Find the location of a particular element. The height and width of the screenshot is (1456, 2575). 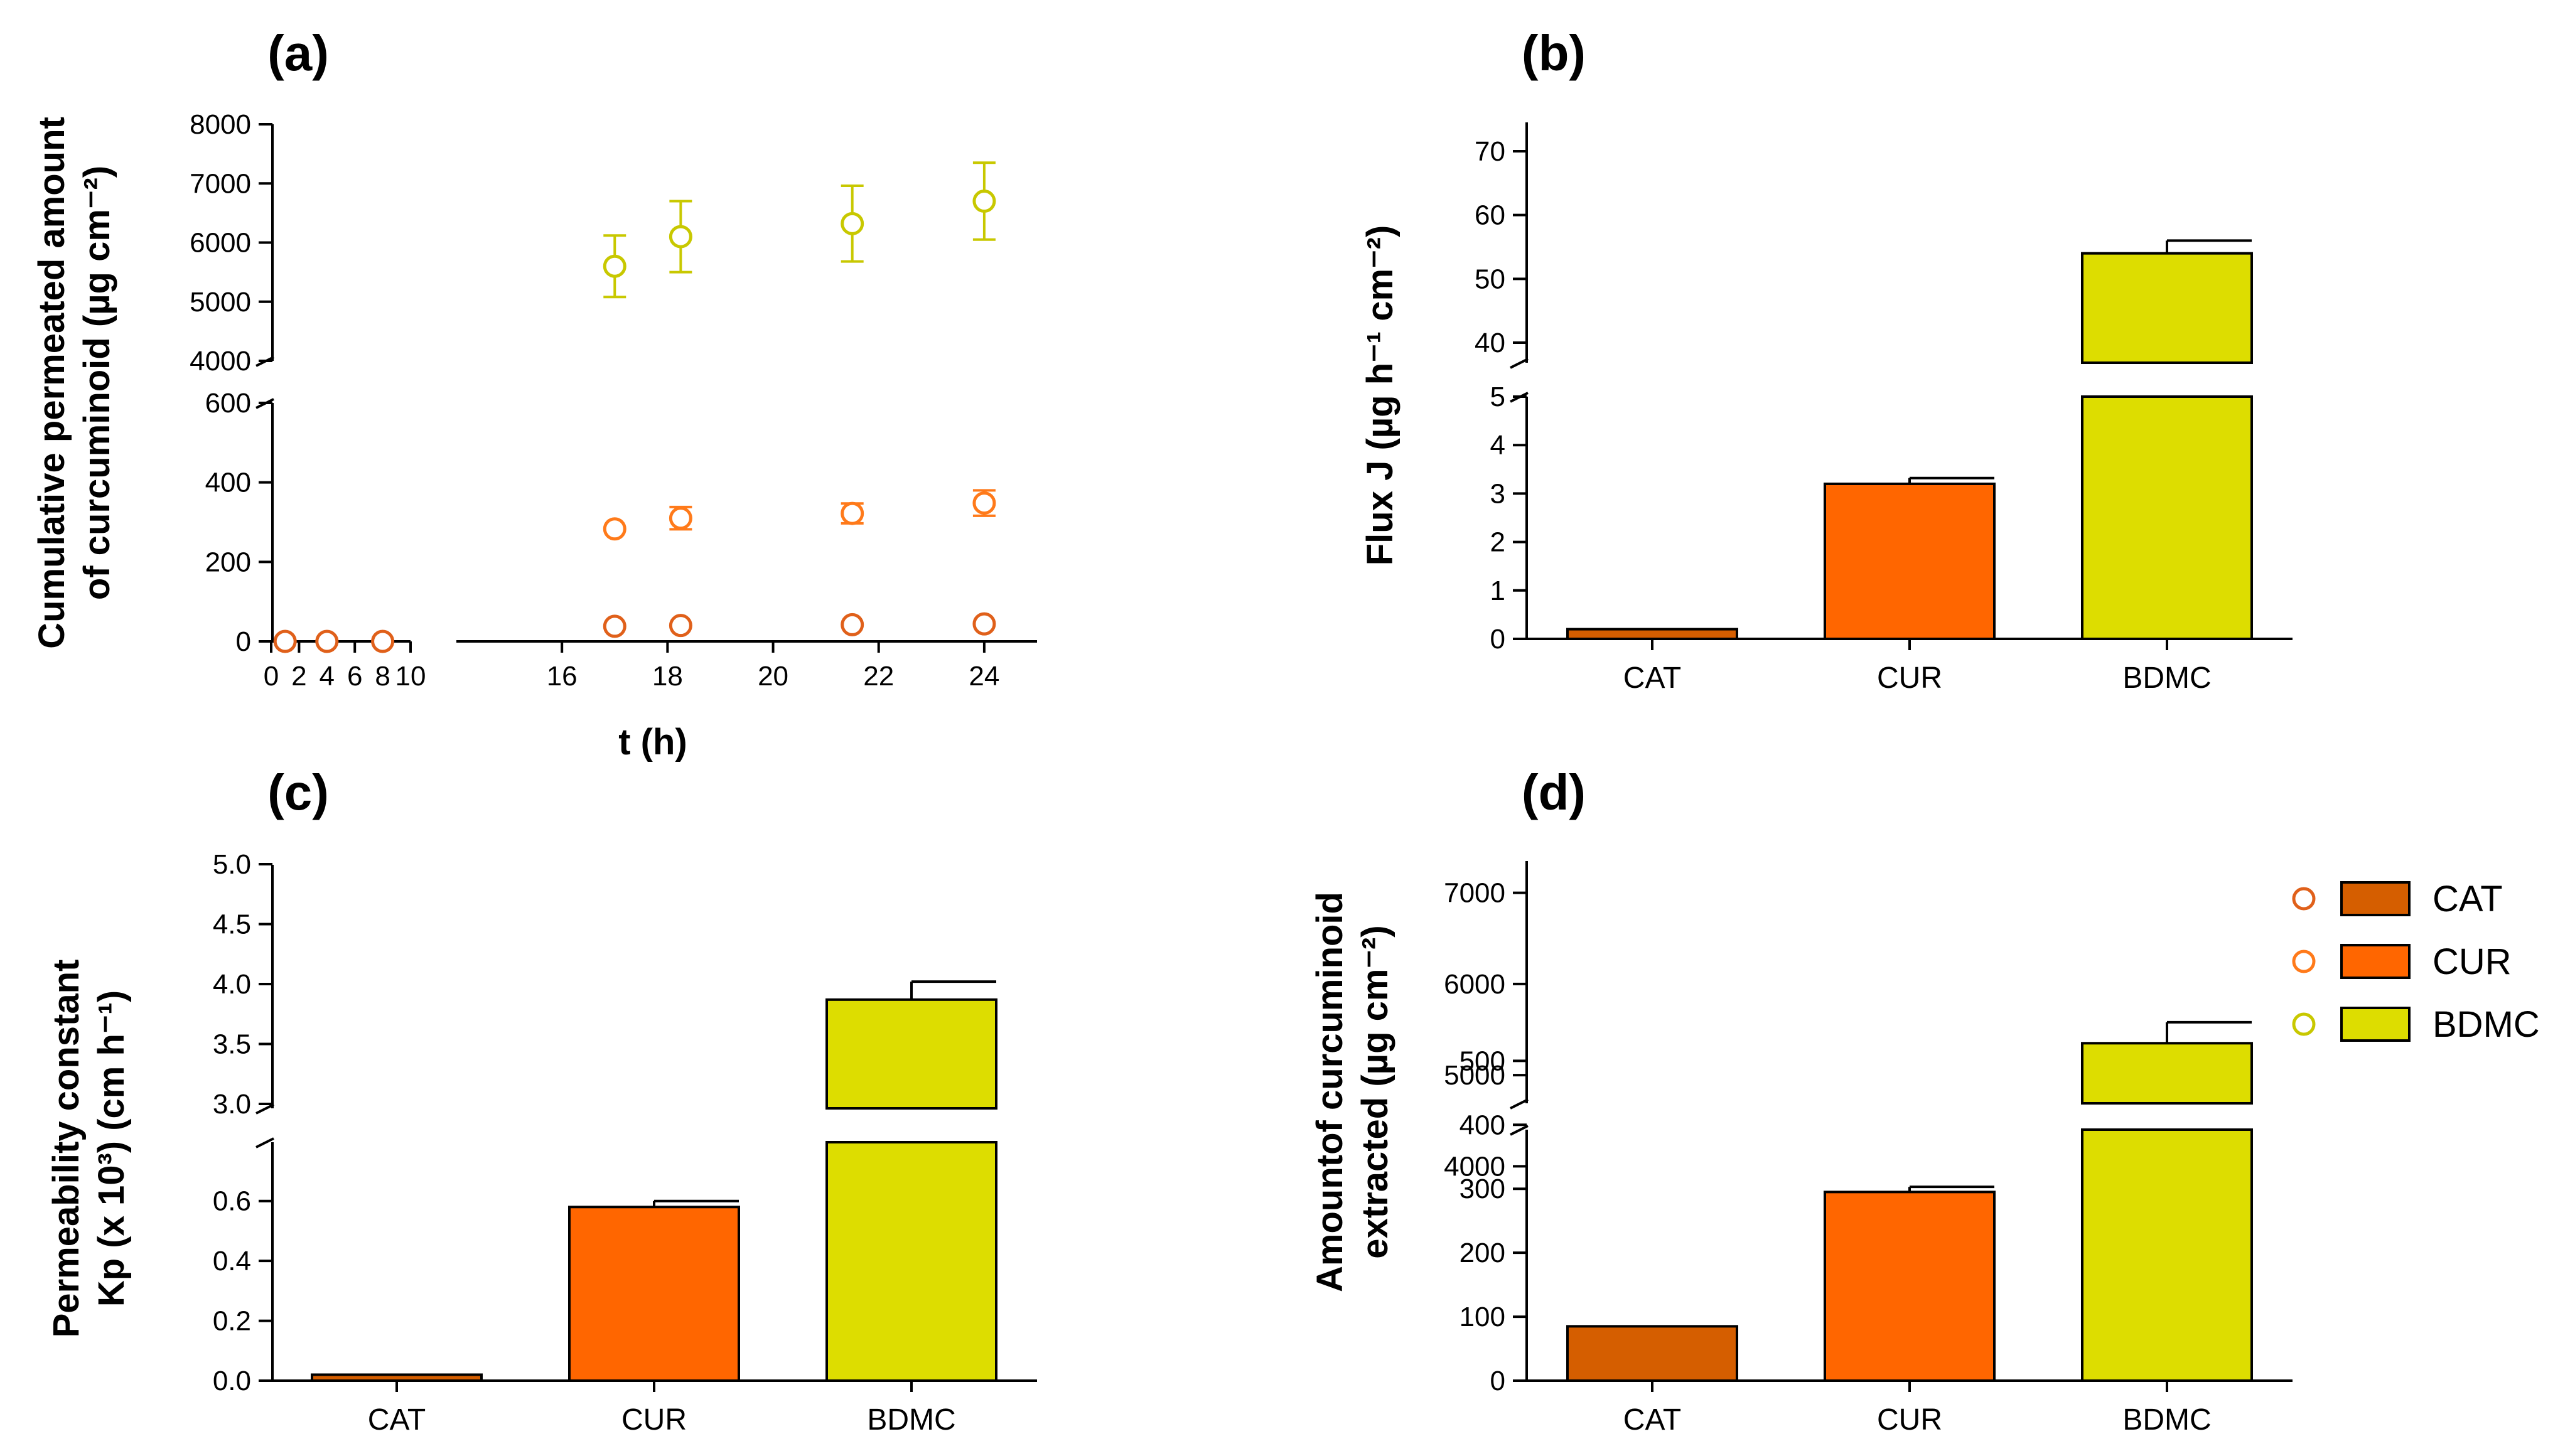

bar-CAT is located at coordinates (1652, 1354).